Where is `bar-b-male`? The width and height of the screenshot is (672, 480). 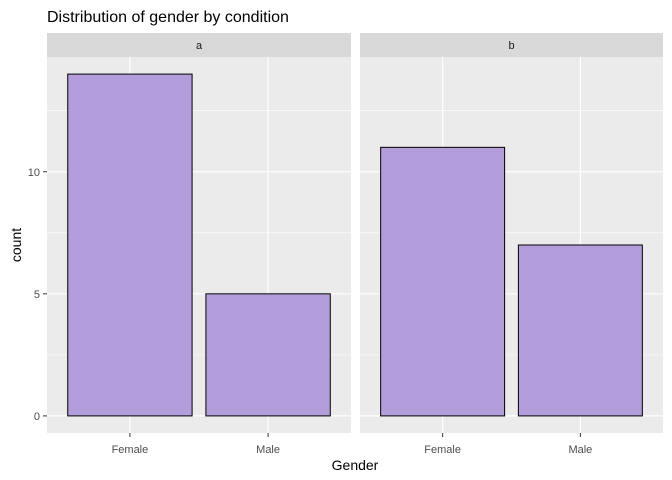 bar-b-male is located at coordinates (580, 330).